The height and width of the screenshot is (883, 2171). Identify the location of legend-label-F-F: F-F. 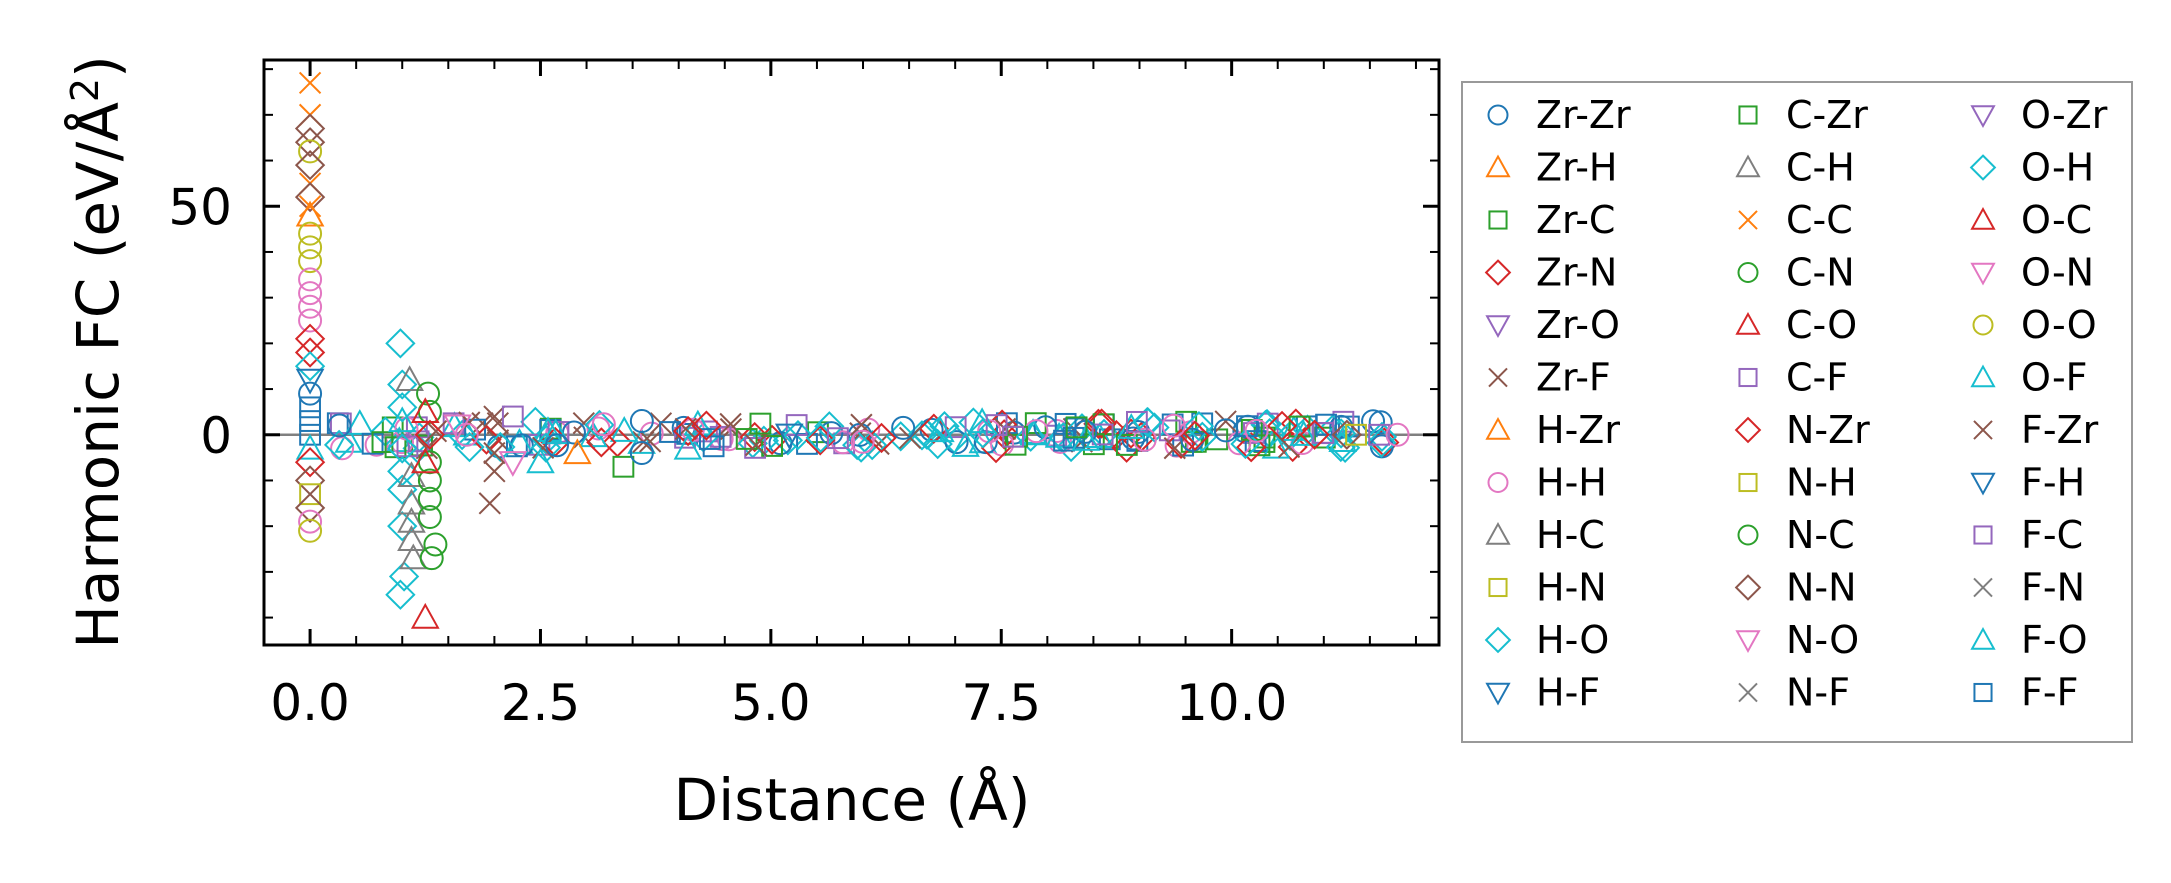
(2049, 693).